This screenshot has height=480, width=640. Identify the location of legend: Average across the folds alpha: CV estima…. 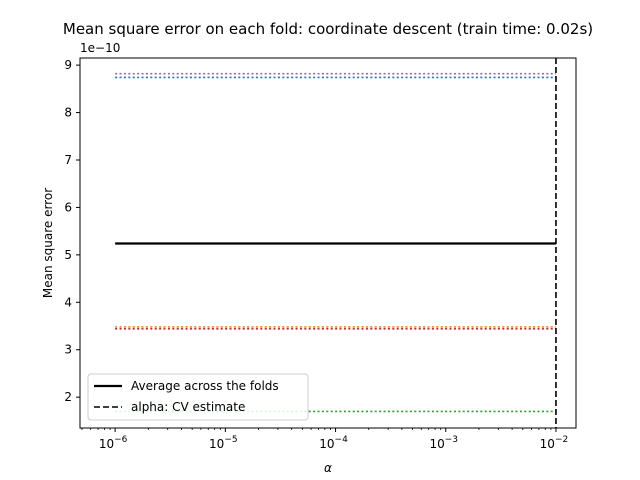
(198, 397).